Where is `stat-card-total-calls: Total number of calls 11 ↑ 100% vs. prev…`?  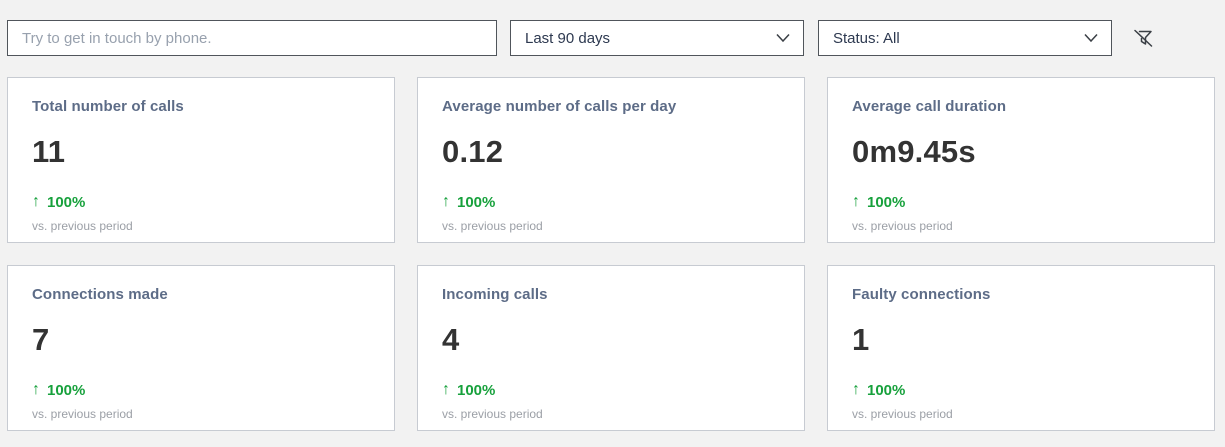 stat-card-total-calls: Total number of calls 11 ↑ 100% vs. prev… is located at coordinates (201, 160).